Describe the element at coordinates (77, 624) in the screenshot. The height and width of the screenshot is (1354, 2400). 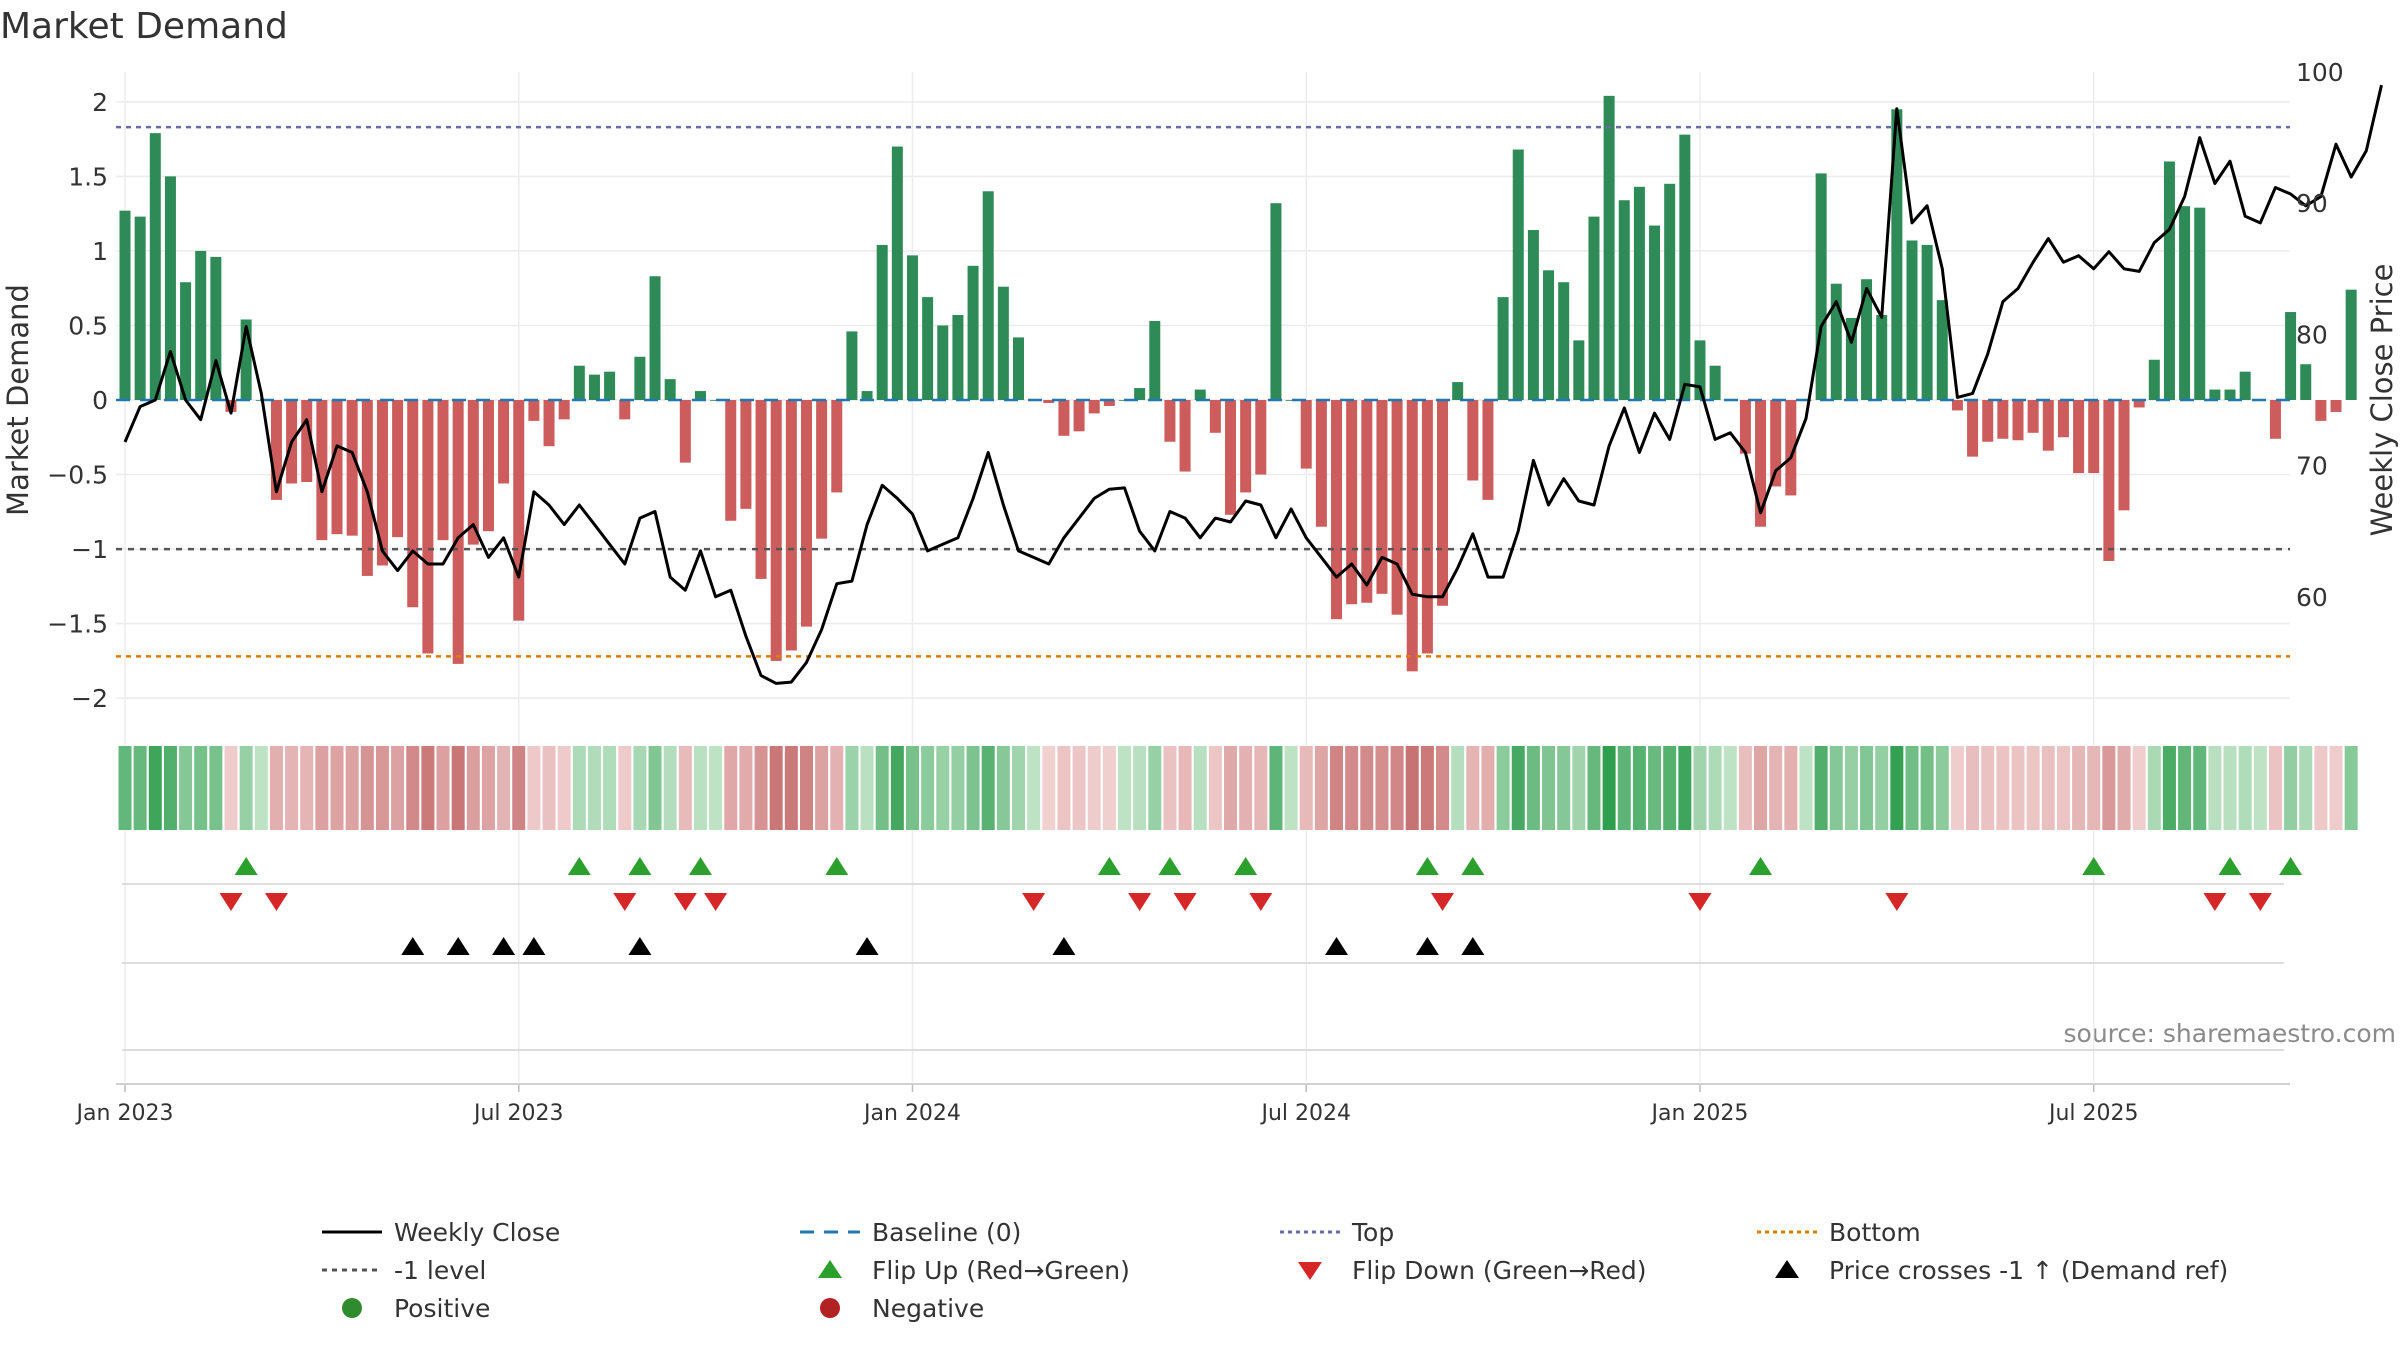
I see `left-tick-label: −1.5` at that location.